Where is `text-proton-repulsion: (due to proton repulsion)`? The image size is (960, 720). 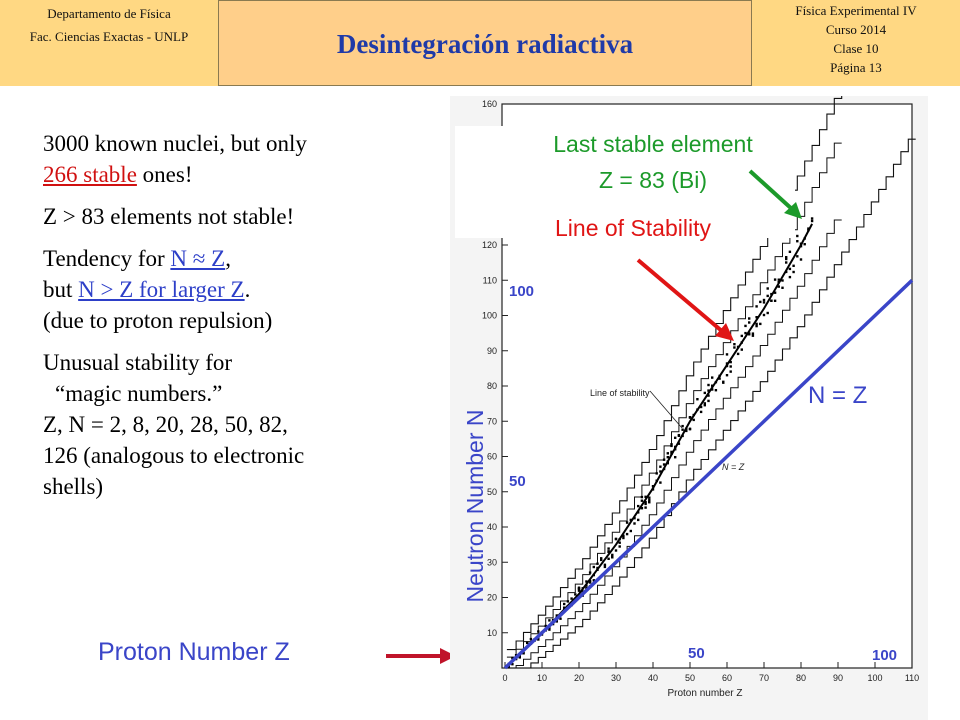
text-proton-repulsion: (due to proton repulsion) is located at coordinates (158, 320).